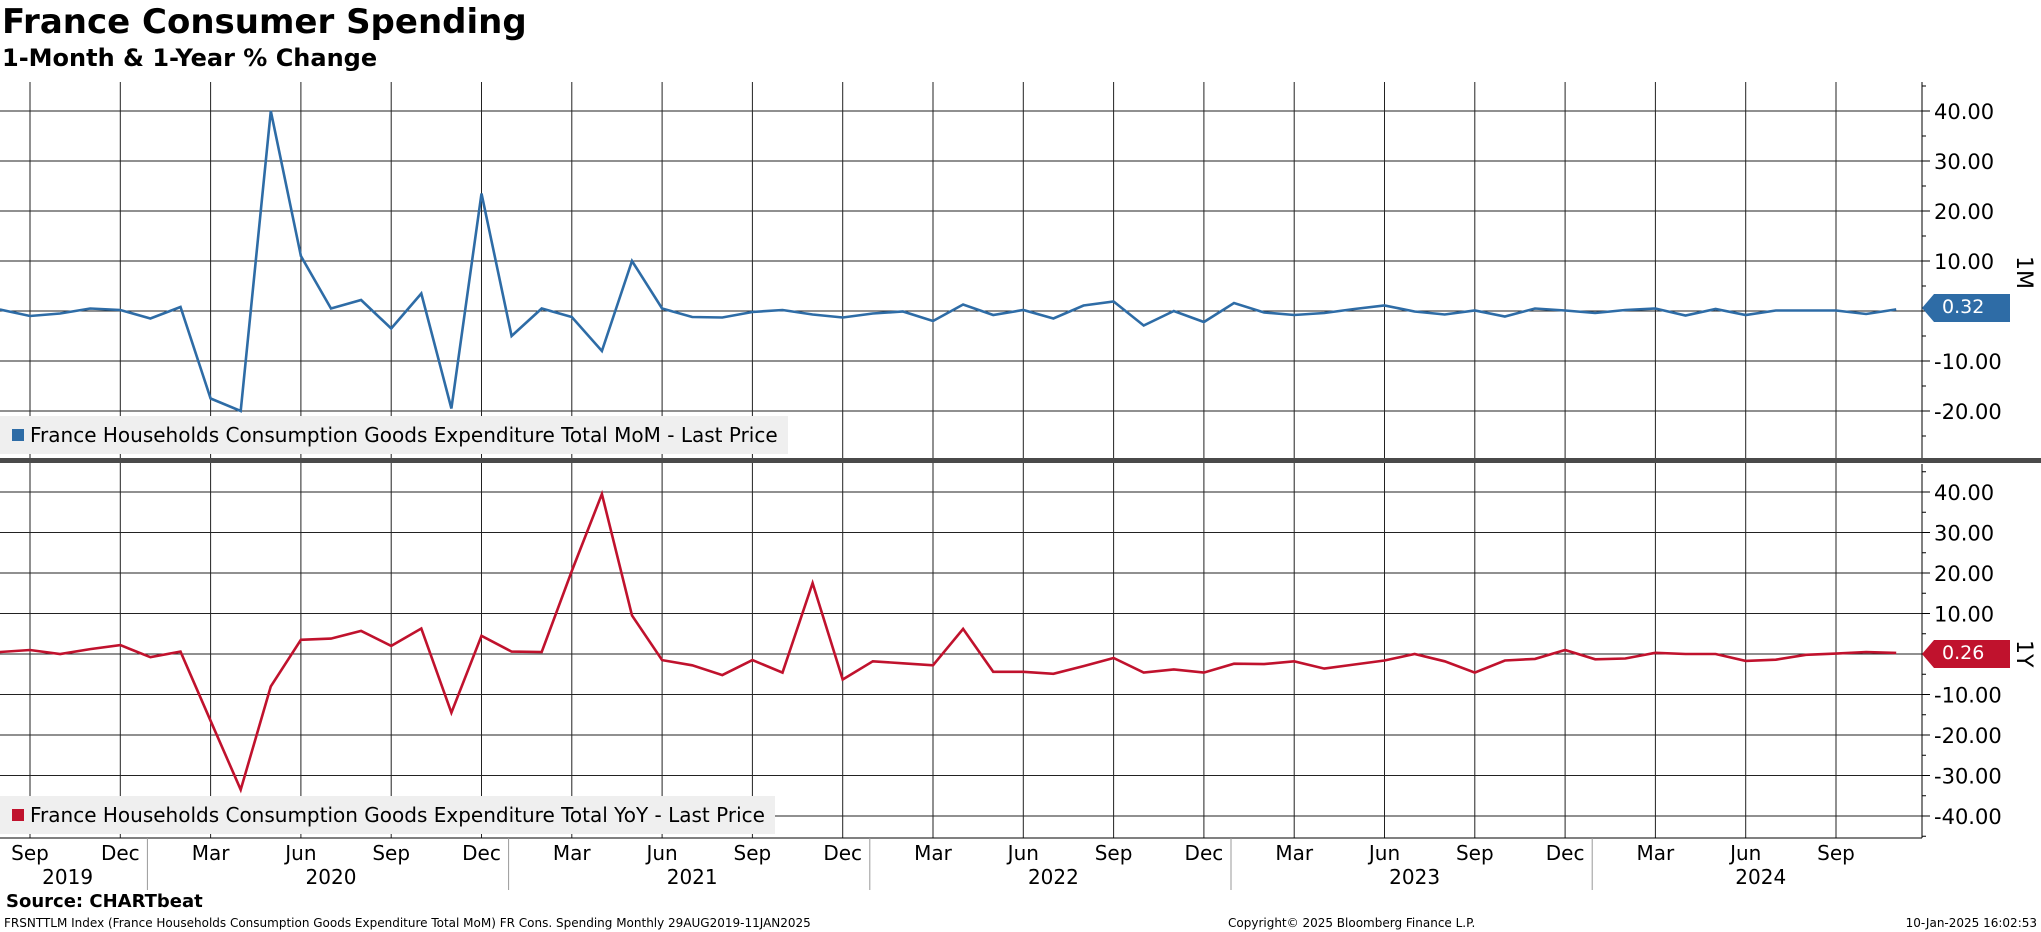 The height and width of the screenshot is (932, 2041). I want to click on legend-swatch-yoy, so click(18, 815).